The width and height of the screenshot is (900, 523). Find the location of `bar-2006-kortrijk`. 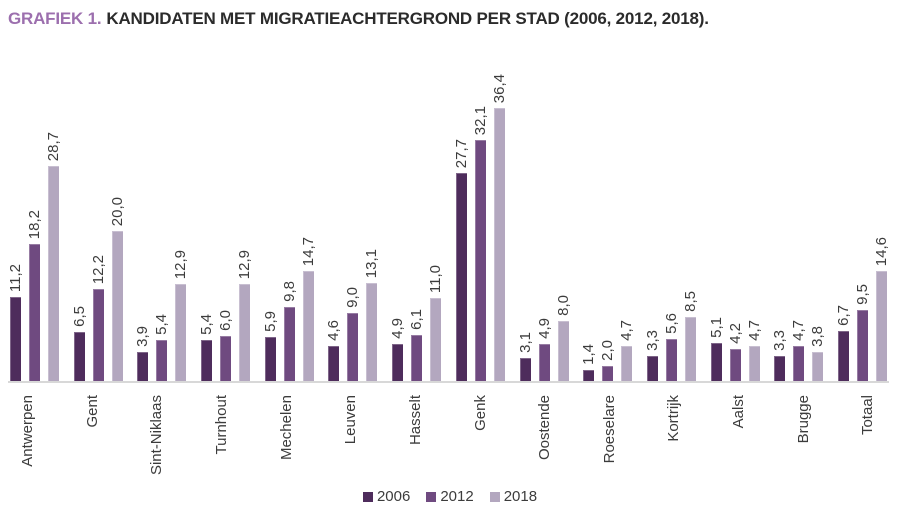

bar-2006-kortrijk is located at coordinates (652, 368).